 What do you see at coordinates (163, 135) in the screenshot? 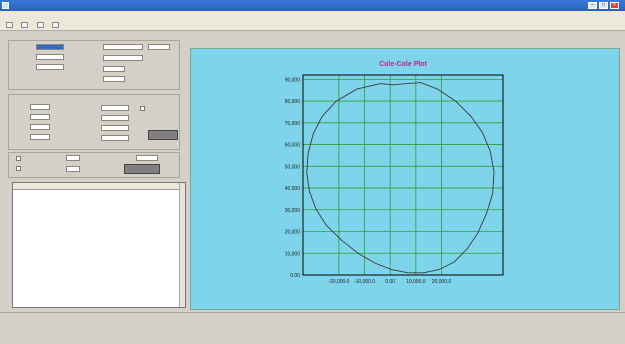
I see `apply-button` at bounding box center [163, 135].